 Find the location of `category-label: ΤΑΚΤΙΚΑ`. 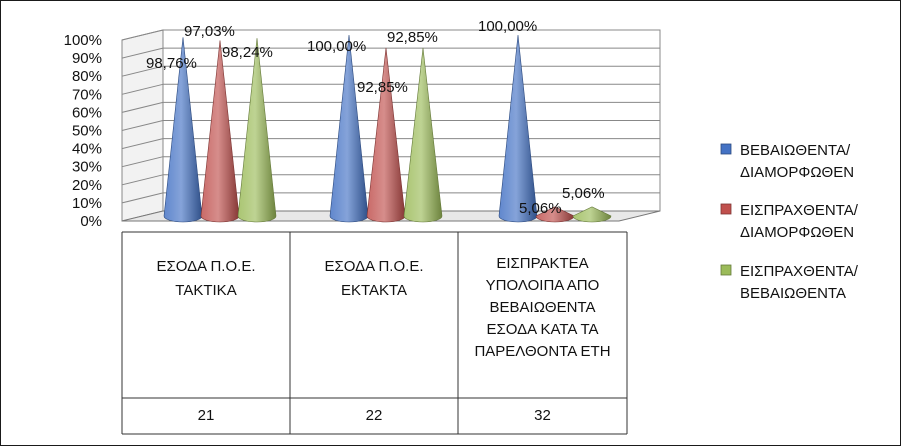

category-label: ΤΑΚΤΙΚΑ is located at coordinates (205, 290).